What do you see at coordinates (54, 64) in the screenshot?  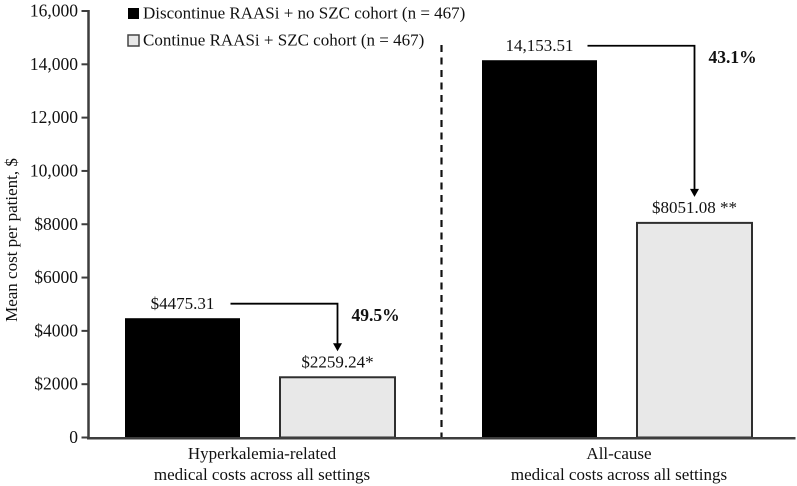 I see `y-tick-label: 14,000` at bounding box center [54, 64].